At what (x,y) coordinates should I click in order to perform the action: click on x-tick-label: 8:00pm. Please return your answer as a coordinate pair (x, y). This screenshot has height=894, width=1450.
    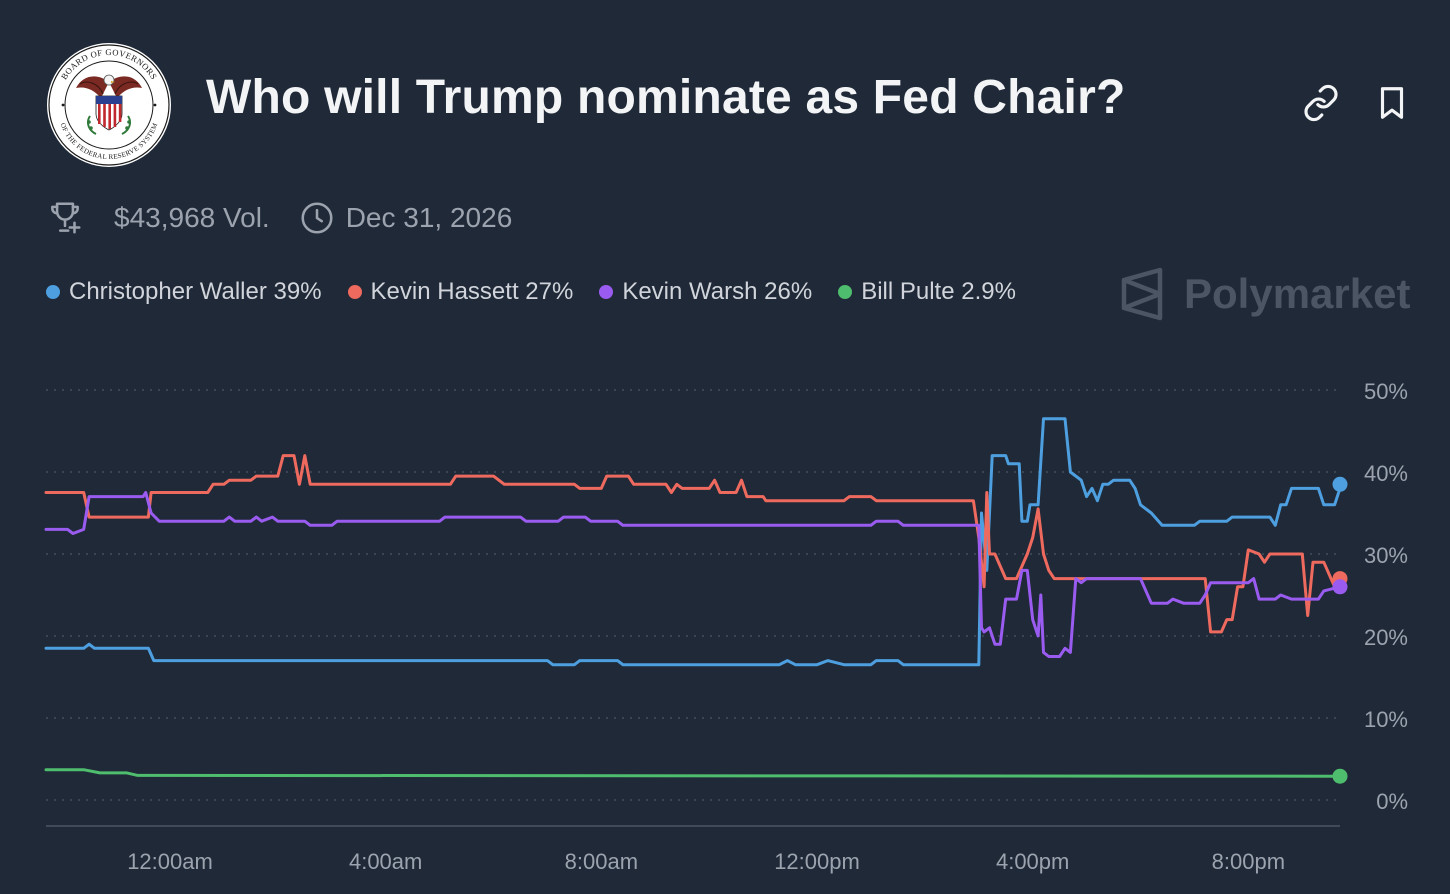
    Looking at the image, I should click on (1248, 861).